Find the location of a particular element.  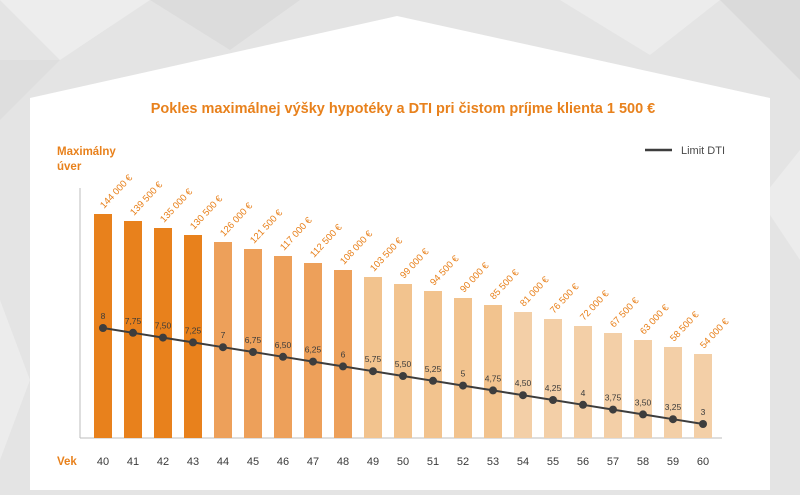

dti-value-label: 7,25 is located at coordinates (193, 330).